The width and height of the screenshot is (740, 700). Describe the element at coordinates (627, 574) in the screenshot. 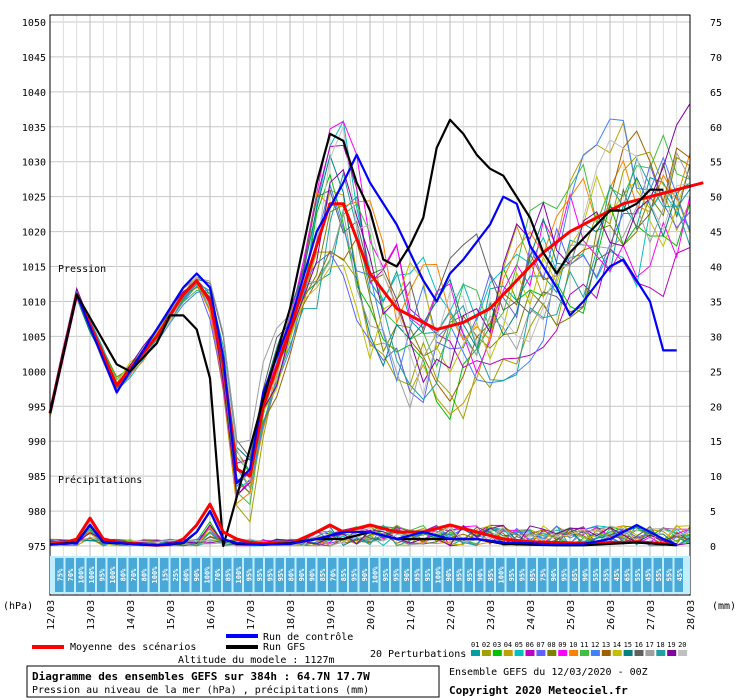

I see `probability-label: 65%` at that location.